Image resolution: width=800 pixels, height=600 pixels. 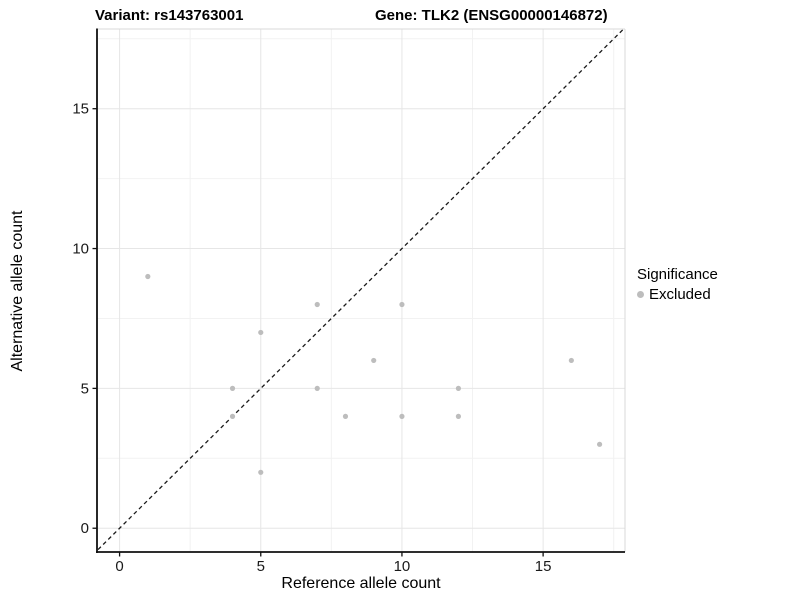 I want to click on x-axis-title: Reference allele count, so click(x=361, y=583).